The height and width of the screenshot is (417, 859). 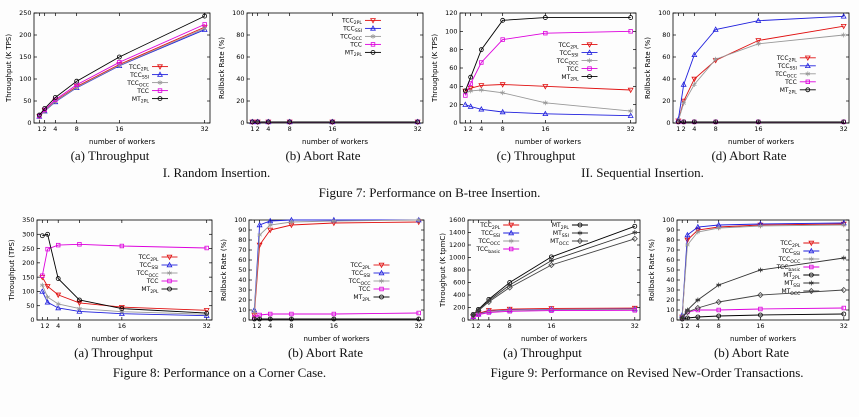 I want to click on svg-text: 150, so click(x=29, y=277).